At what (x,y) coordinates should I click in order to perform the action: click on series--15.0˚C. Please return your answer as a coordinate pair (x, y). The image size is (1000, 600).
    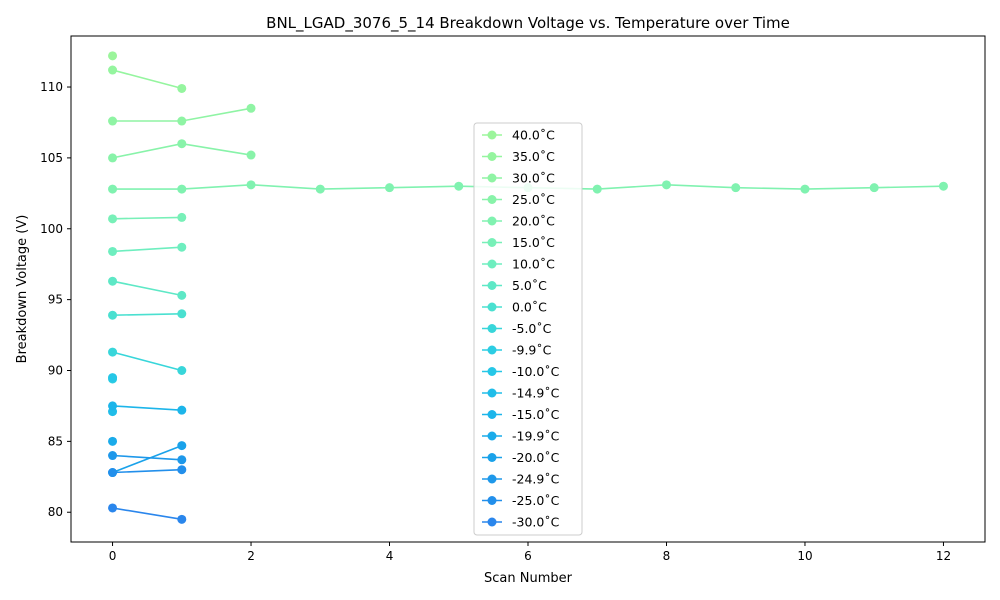
    Looking at the image, I should click on (147, 408).